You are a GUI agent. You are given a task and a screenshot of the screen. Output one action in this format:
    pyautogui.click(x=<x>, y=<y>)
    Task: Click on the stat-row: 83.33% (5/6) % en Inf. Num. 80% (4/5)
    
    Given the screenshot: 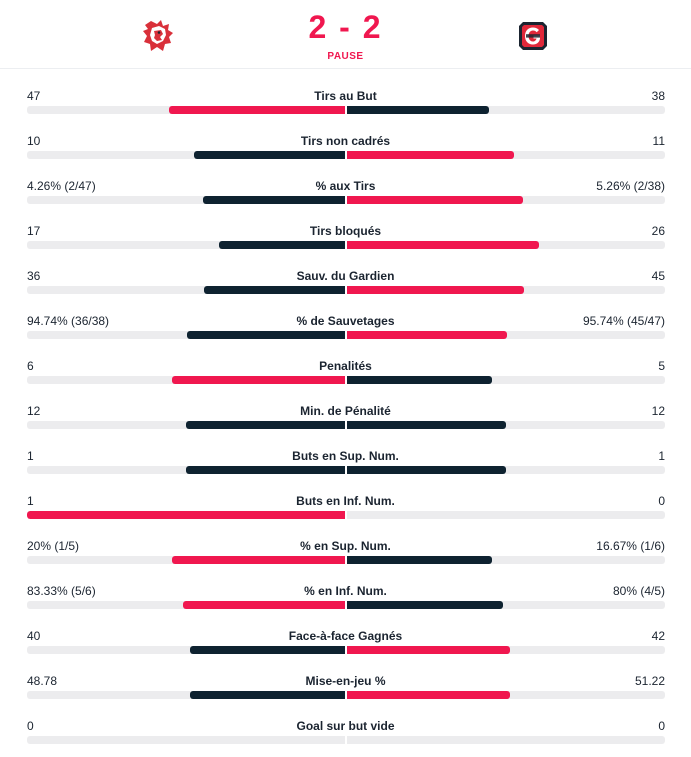 What is the action you would take?
    pyautogui.click(x=345, y=586)
    